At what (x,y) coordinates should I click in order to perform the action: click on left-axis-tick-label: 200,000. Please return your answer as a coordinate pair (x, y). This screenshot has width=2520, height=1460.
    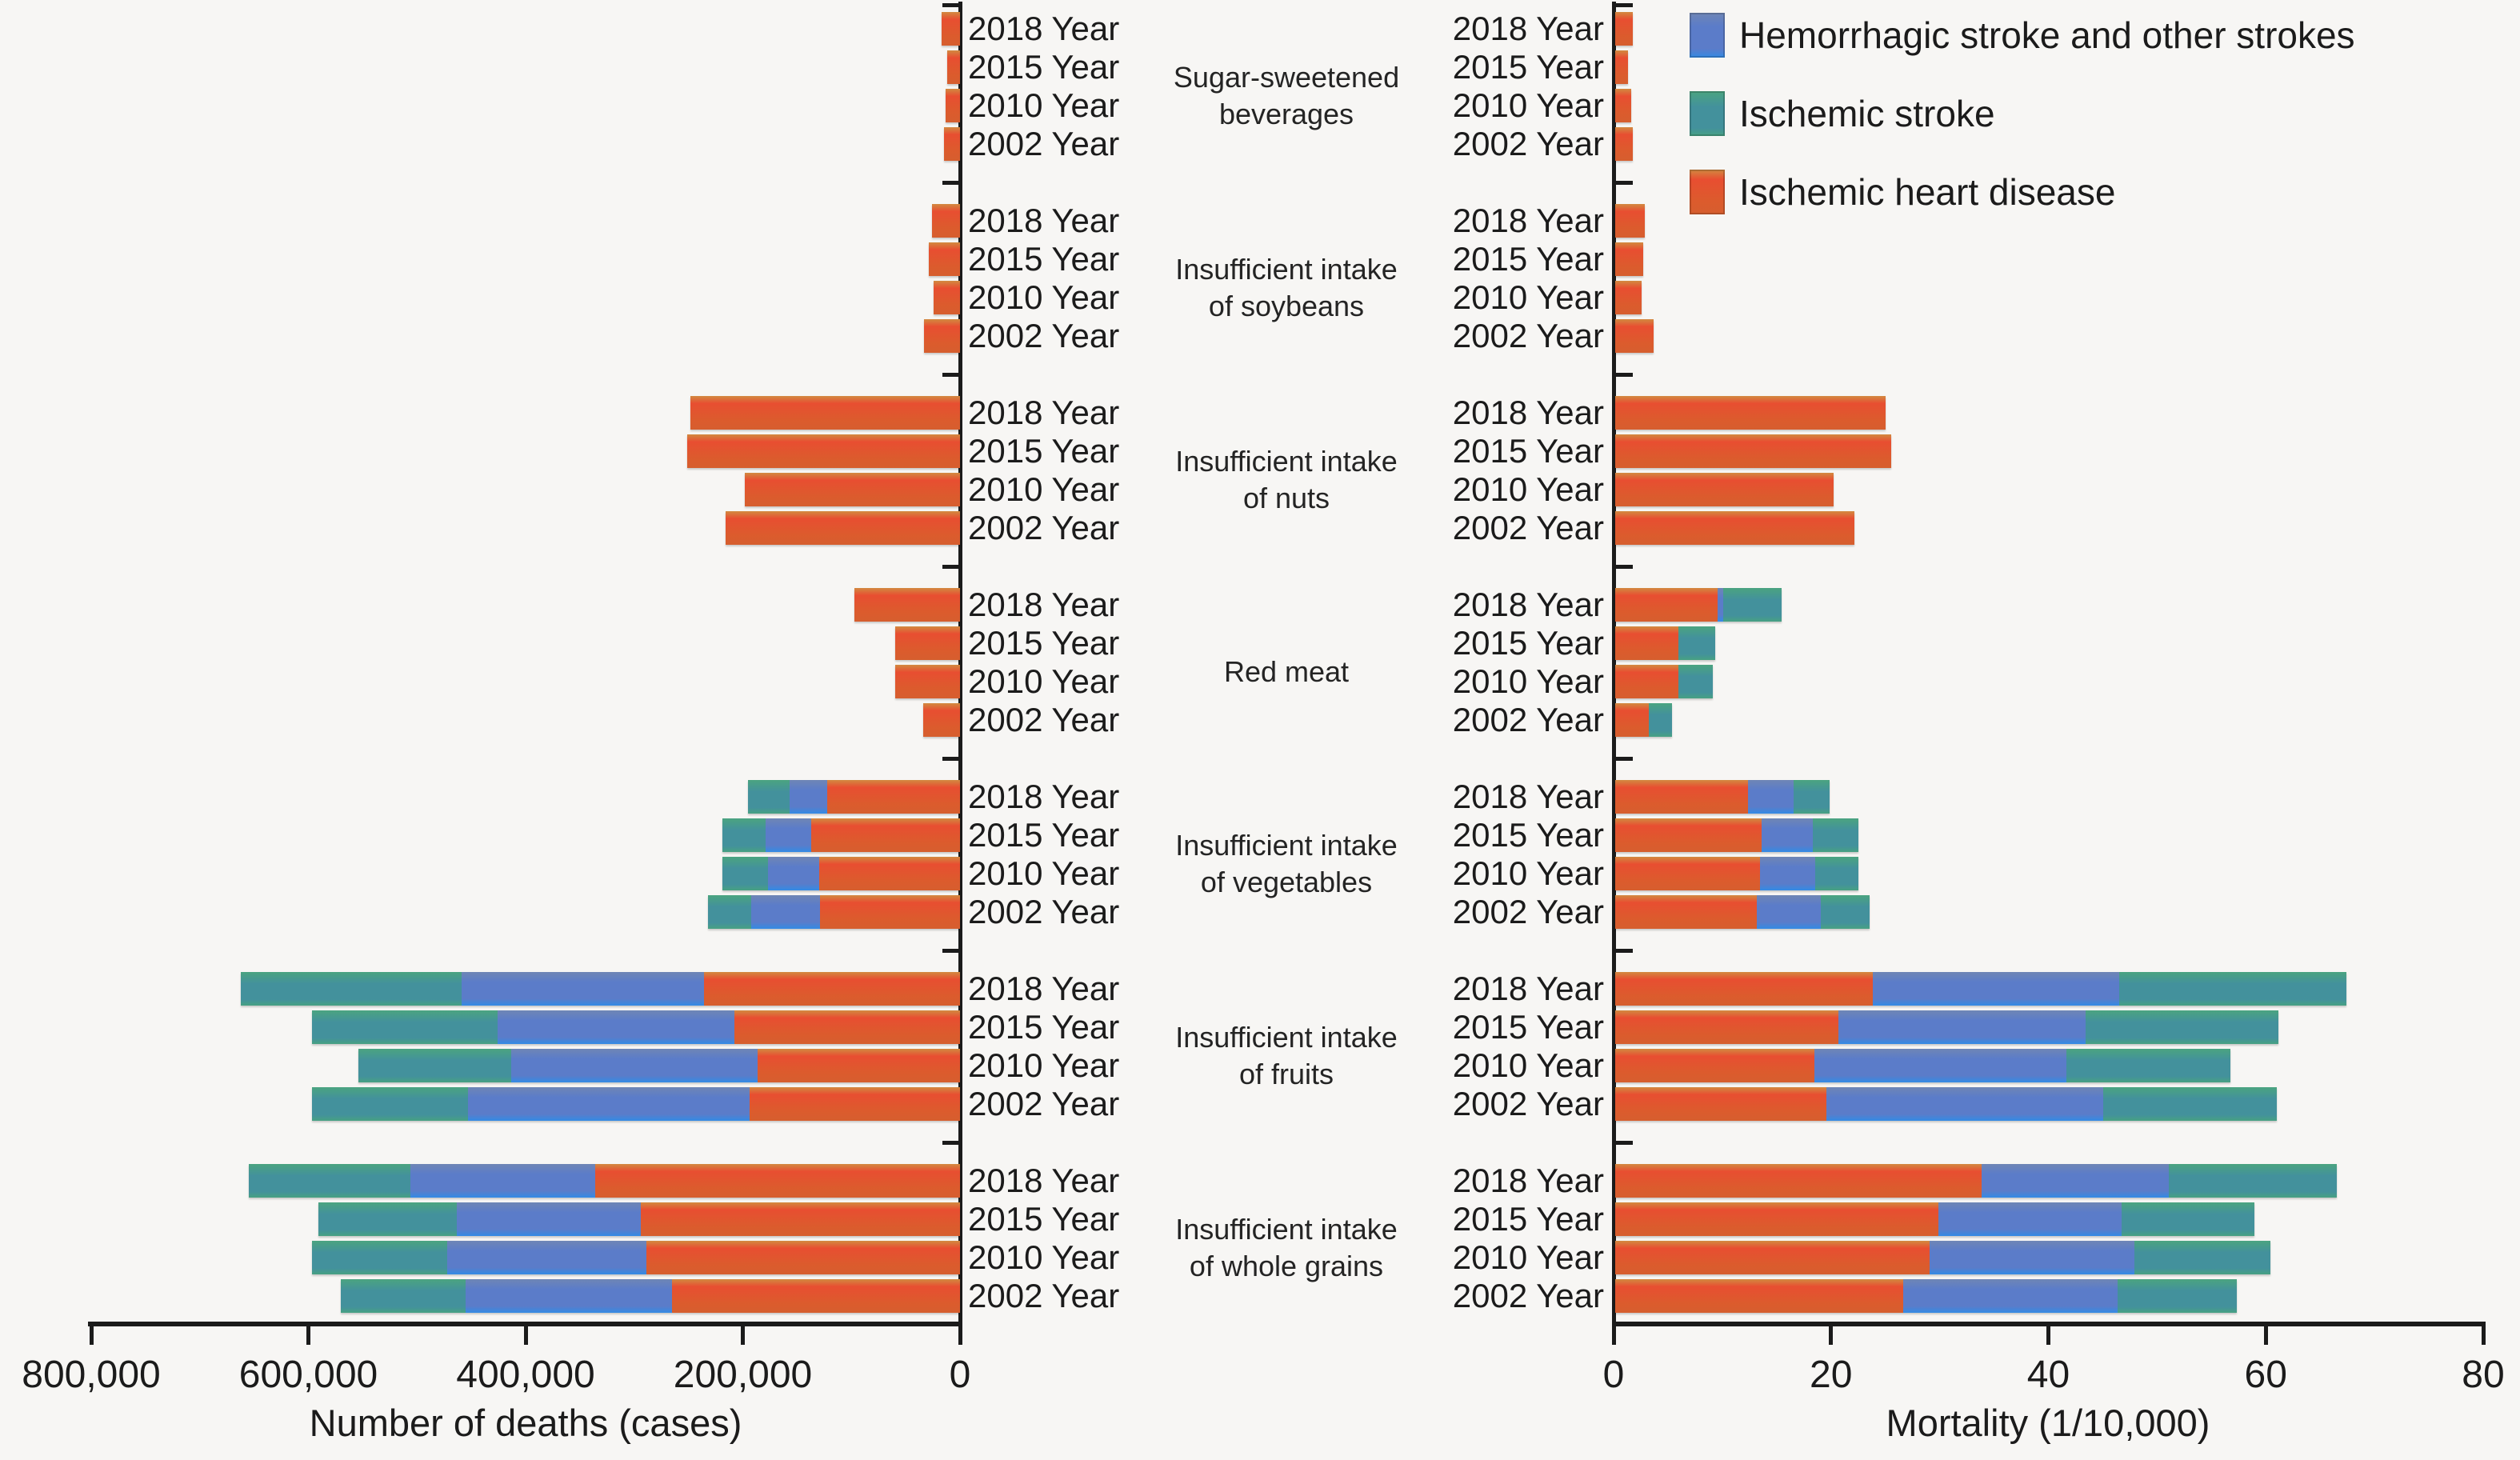
    Looking at the image, I should click on (743, 1375).